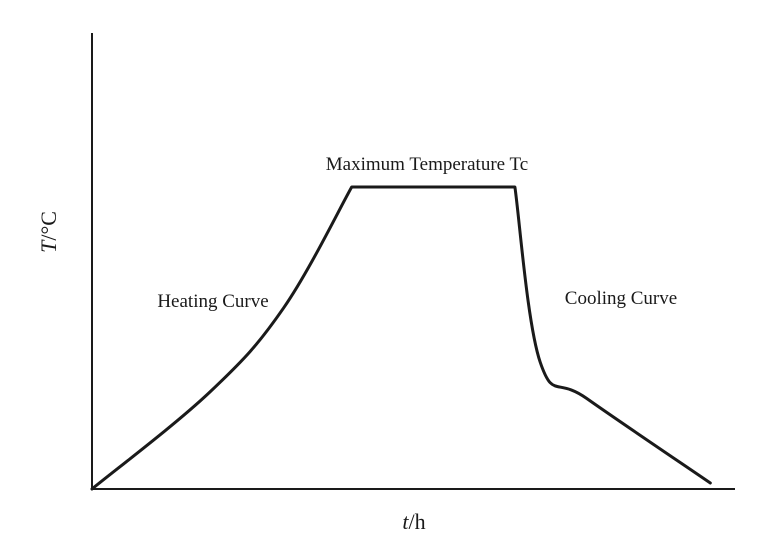 This screenshot has height=552, width=768. What do you see at coordinates (48, 246) in the screenshot?
I see `y-axis-label-var: T` at bounding box center [48, 246].